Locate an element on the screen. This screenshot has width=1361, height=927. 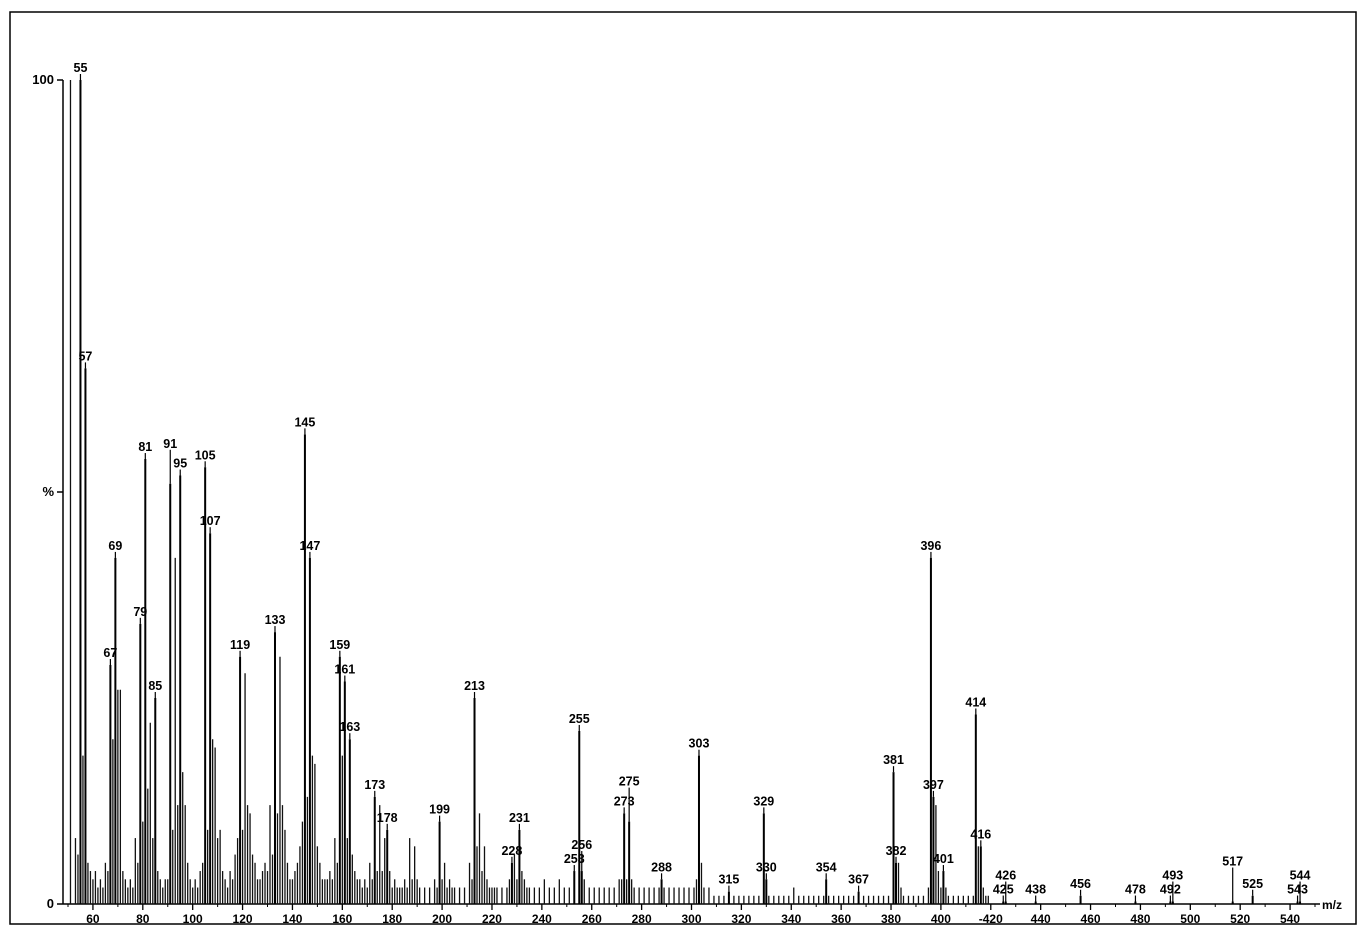
peak-label-163: 163 is located at coordinates (349, 727).